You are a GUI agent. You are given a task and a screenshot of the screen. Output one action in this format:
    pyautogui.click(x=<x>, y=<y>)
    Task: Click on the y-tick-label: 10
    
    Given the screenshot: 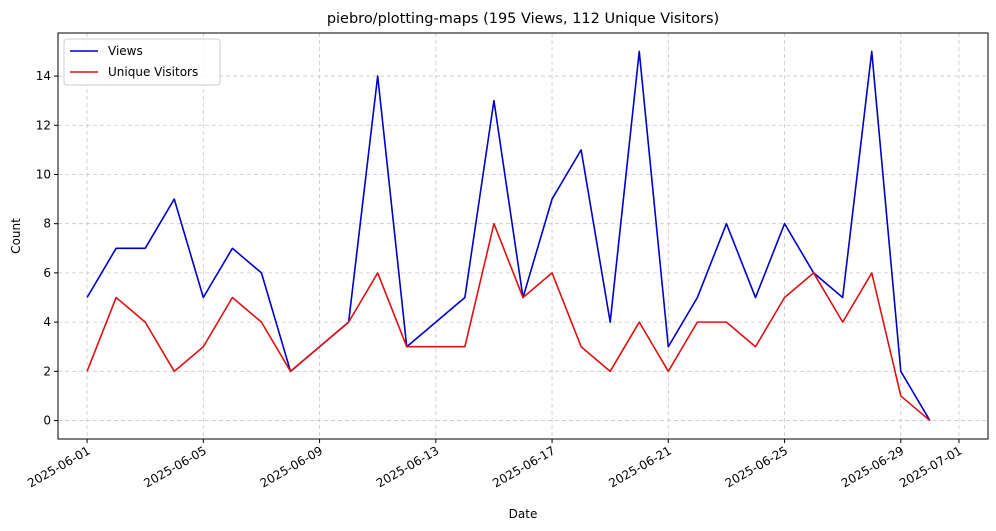 What is the action you would take?
    pyautogui.click(x=43, y=174)
    